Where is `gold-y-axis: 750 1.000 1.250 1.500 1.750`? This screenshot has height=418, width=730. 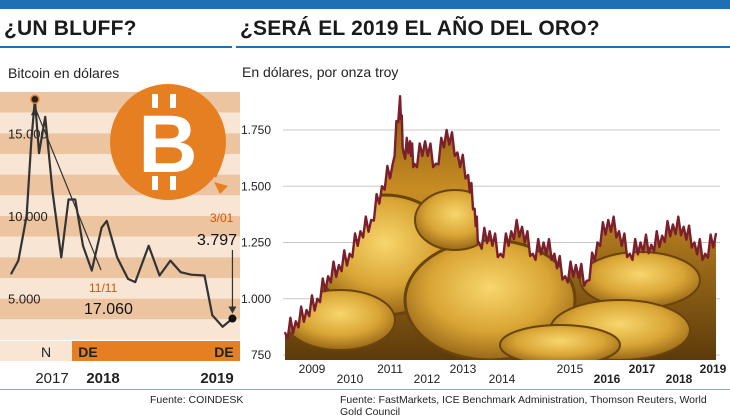 gold-y-axis: 750 1.000 1.250 1.500 1.750 is located at coordinates (256, 242).